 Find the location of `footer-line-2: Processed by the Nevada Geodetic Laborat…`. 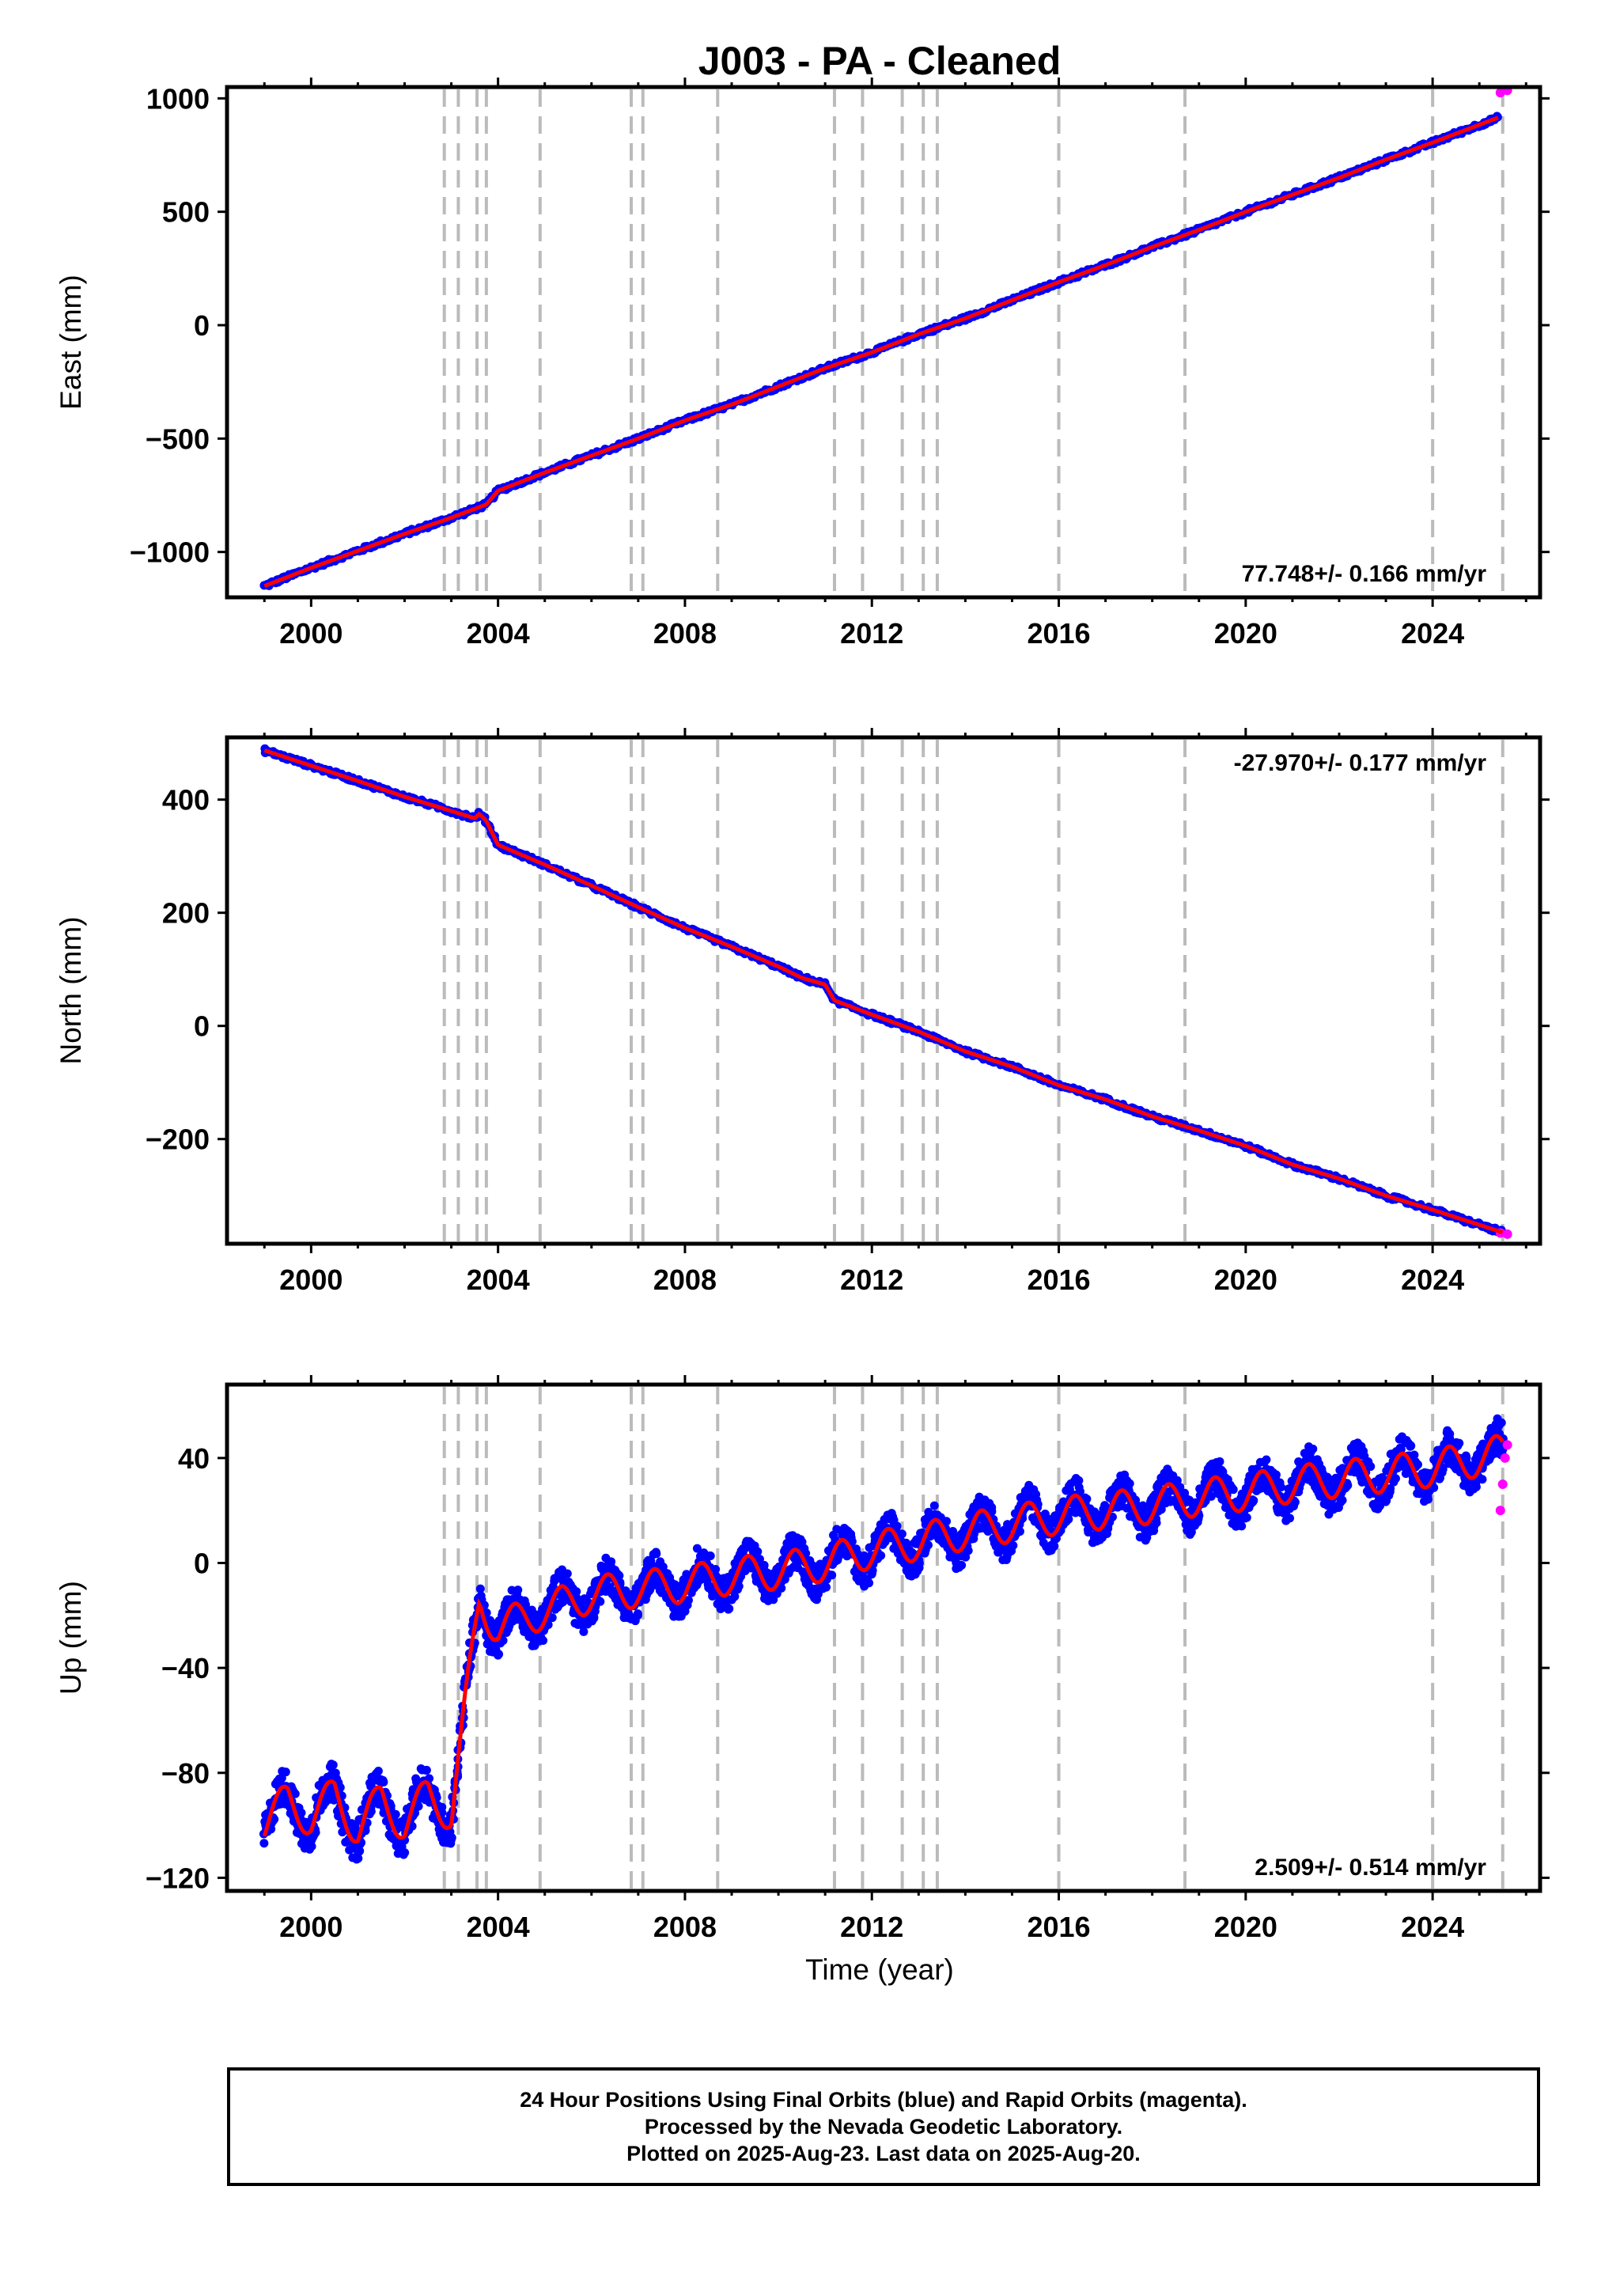

footer-line-2: Processed by the Nevada Geodetic Laborat… is located at coordinates (883, 2127).